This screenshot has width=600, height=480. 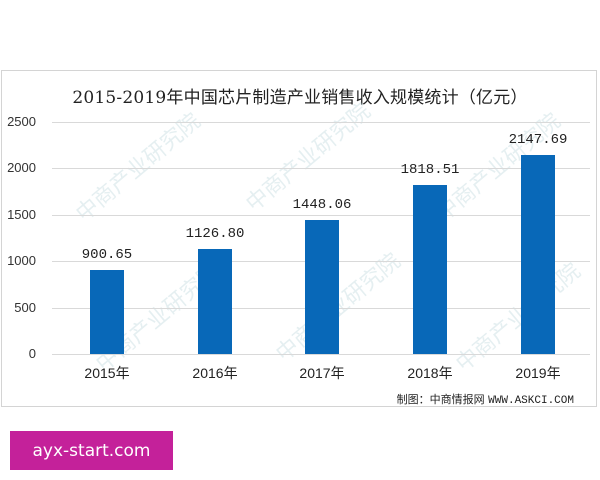 I want to click on value-label-2015: 900.65, so click(x=107, y=255).